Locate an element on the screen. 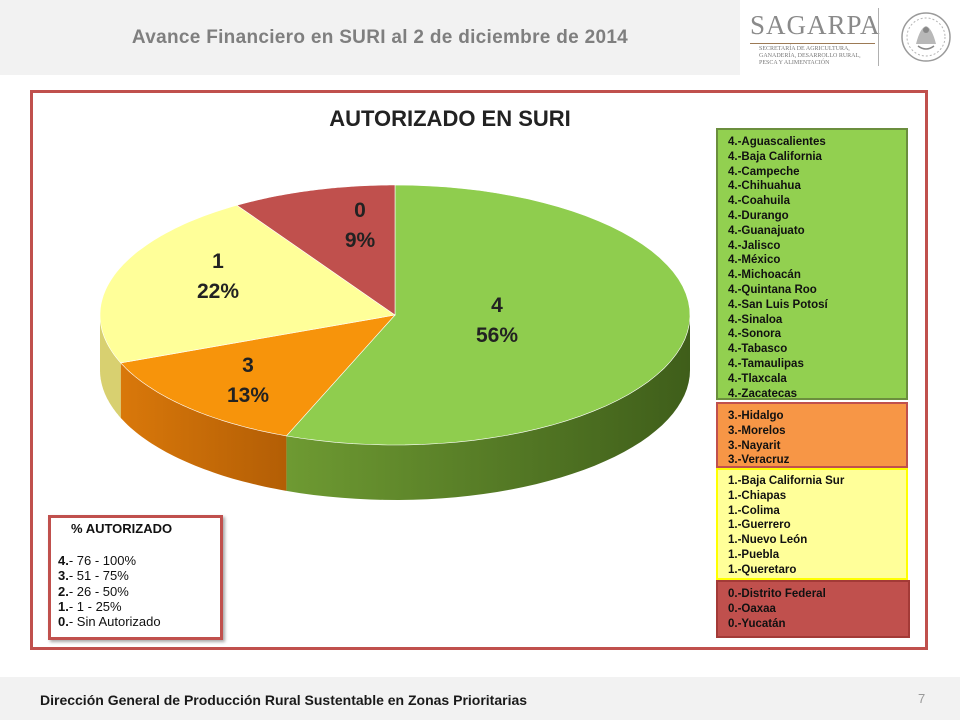 This screenshot has height=720, width=960. key-text: - 26 - 50% is located at coordinates (98, 591).